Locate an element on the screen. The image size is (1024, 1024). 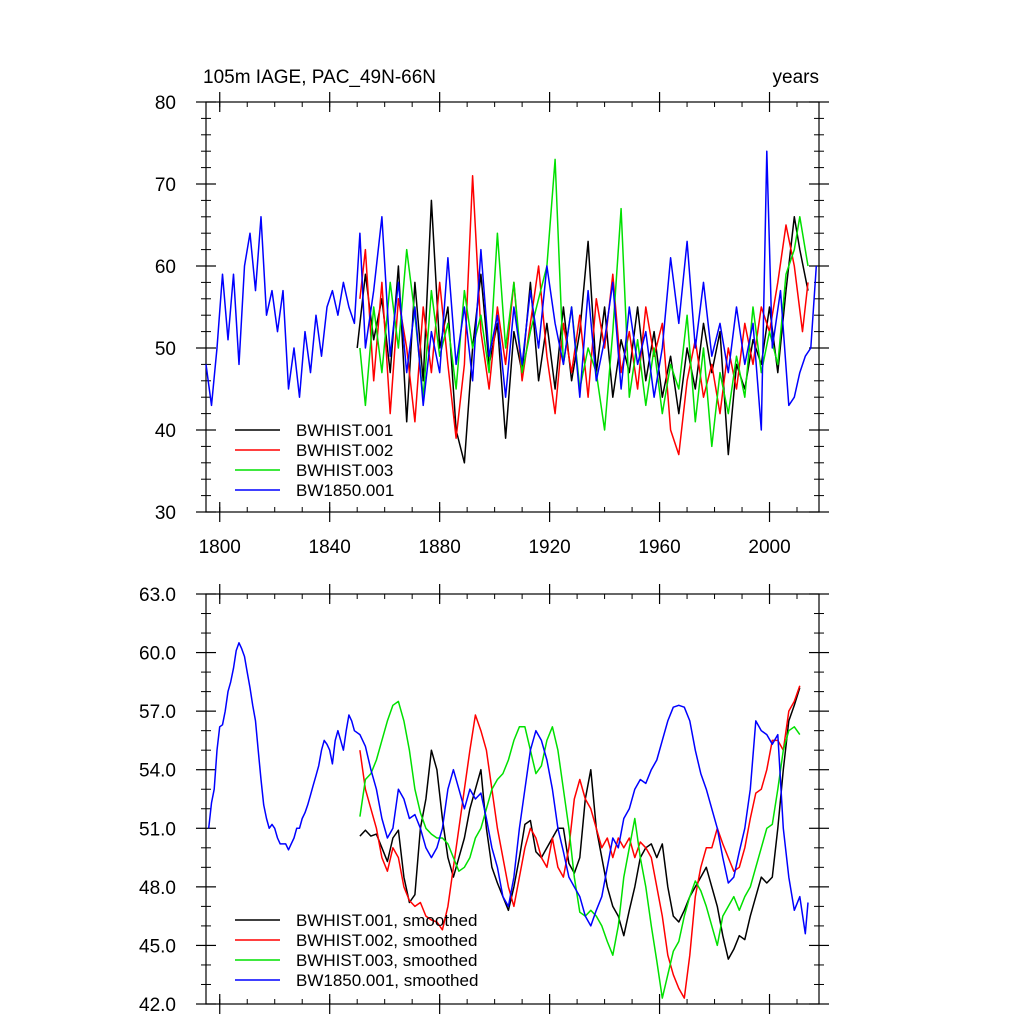
y-tick-label: 57.0 is located at coordinates (157, 712).